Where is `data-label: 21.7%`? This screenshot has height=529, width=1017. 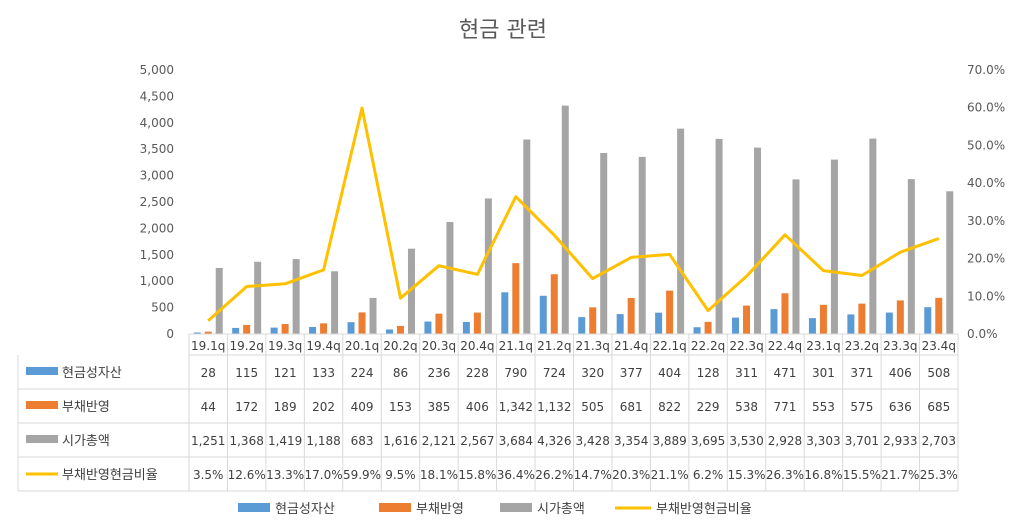 data-label: 21.7% is located at coordinates (900, 475).